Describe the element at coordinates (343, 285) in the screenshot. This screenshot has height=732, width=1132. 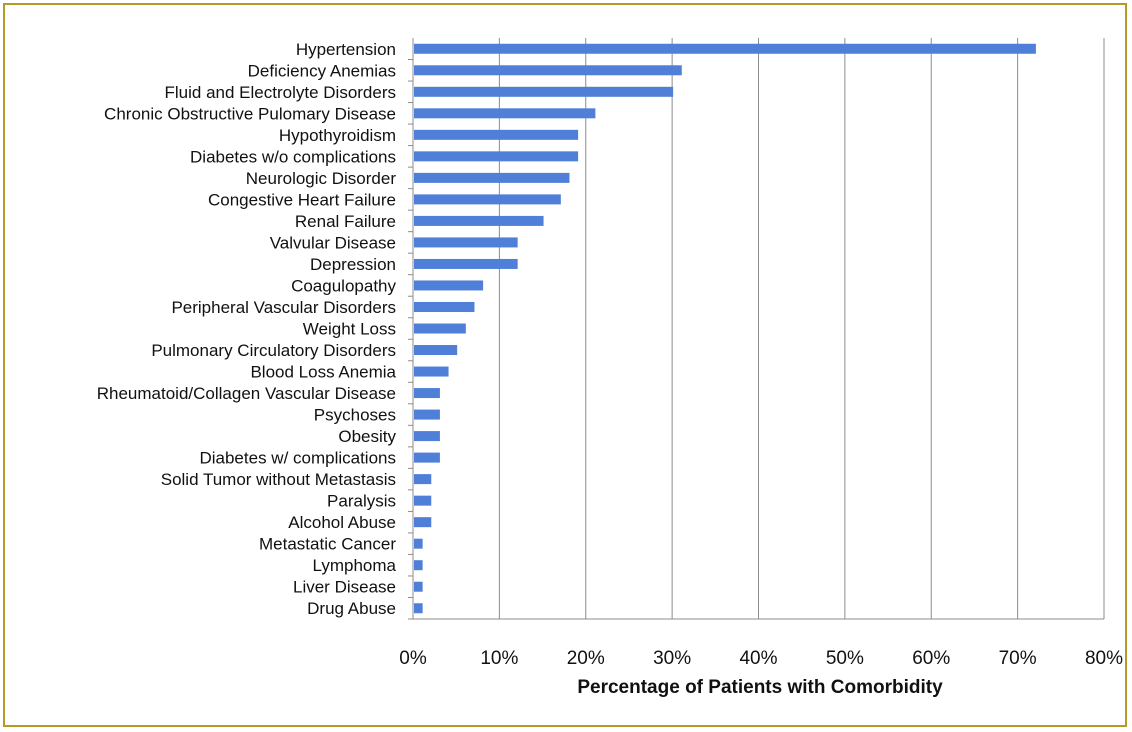
I see `category-label: Coagulopathy` at that location.